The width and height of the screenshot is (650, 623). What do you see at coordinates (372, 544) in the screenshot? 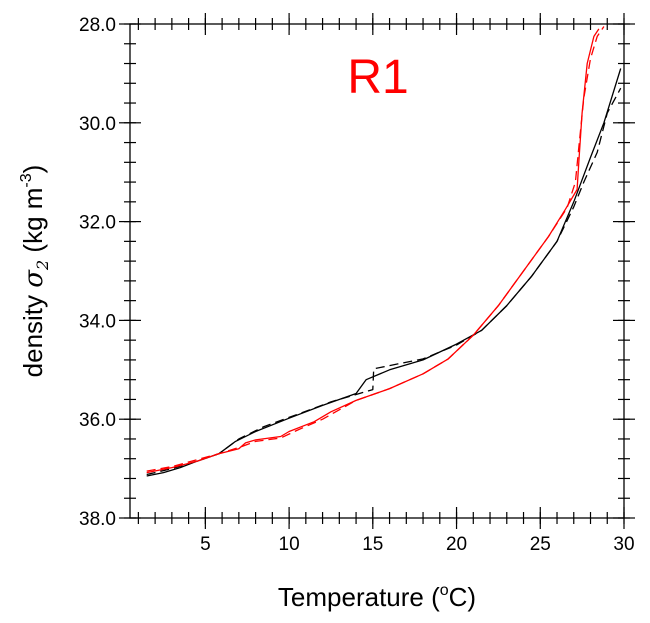
I see `x-tick-label: 15` at bounding box center [372, 544].